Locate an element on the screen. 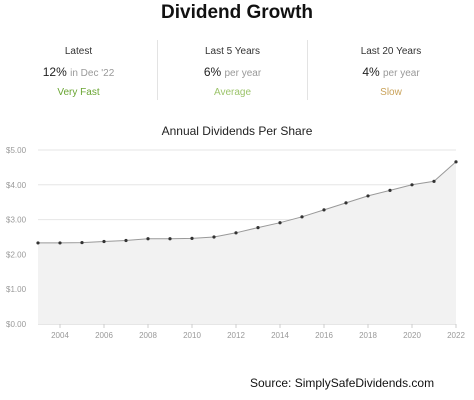  stat-desc: Very Fast is located at coordinates (78, 92).